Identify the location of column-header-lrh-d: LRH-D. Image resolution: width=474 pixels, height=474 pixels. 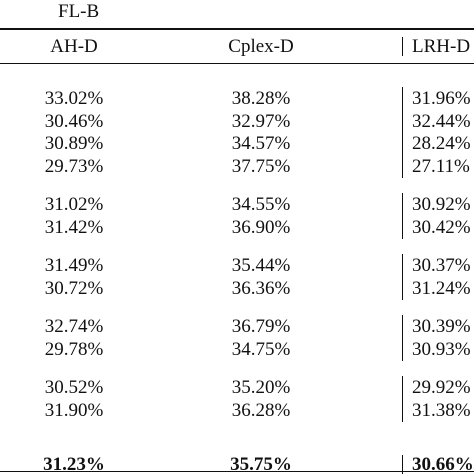
(441, 46).